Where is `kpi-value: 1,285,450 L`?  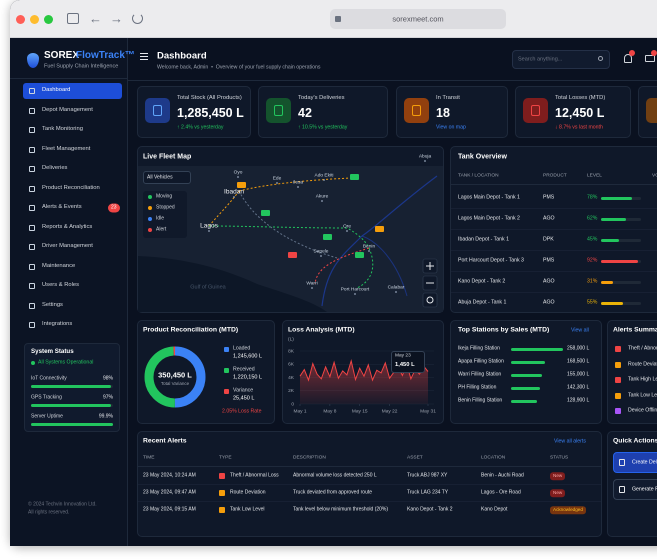
kpi-value: 1,285,450 L is located at coordinates (210, 112).